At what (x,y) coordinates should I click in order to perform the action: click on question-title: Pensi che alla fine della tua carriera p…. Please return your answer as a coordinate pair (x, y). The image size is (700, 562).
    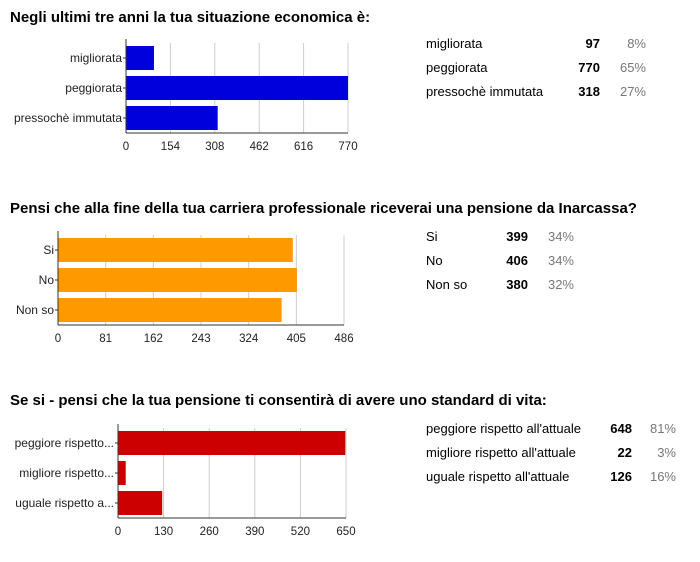
    Looking at the image, I should click on (323, 208).